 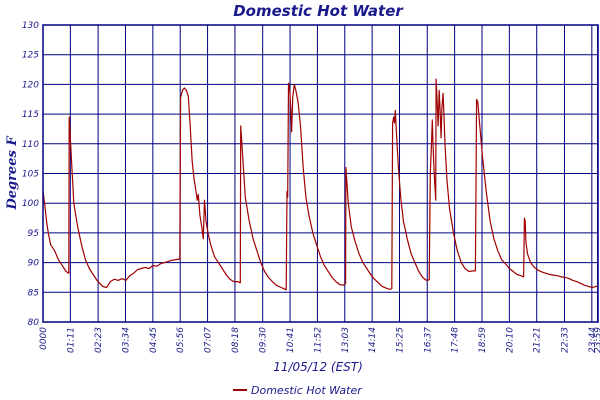 What do you see at coordinates (209, 340) in the screenshot?
I see `x-tick-label: 07:07` at bounding box center [209, 340].